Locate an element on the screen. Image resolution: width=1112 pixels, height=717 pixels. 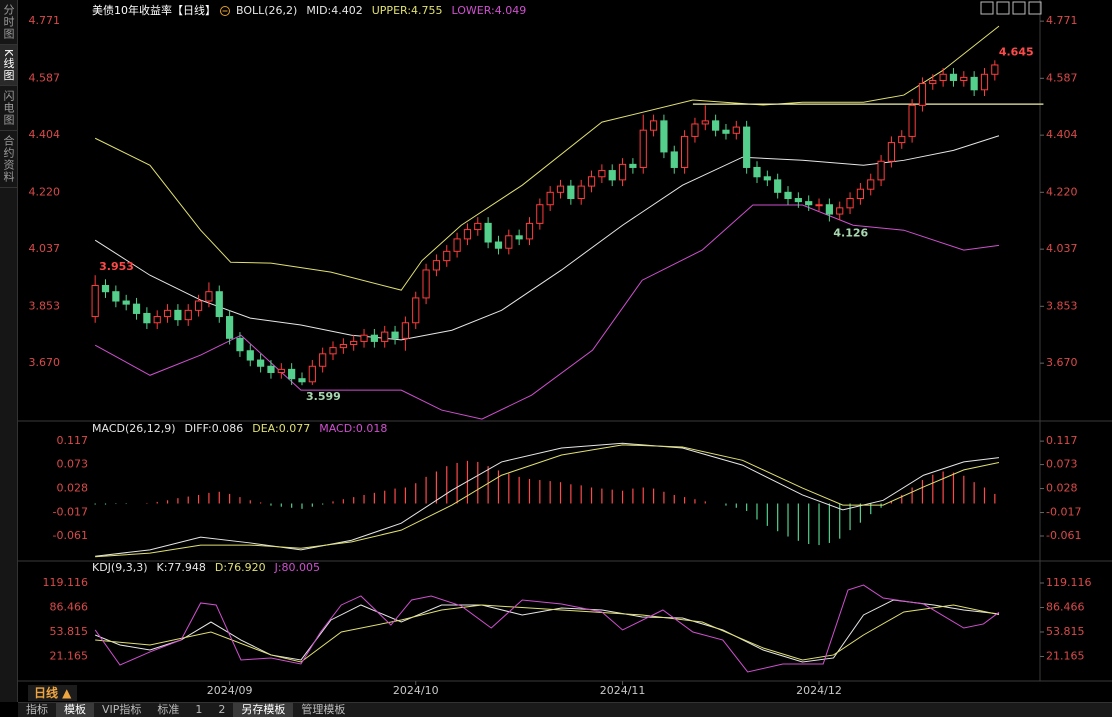
y-tick-label: 0.028 is located at coordinates (1062, 488).